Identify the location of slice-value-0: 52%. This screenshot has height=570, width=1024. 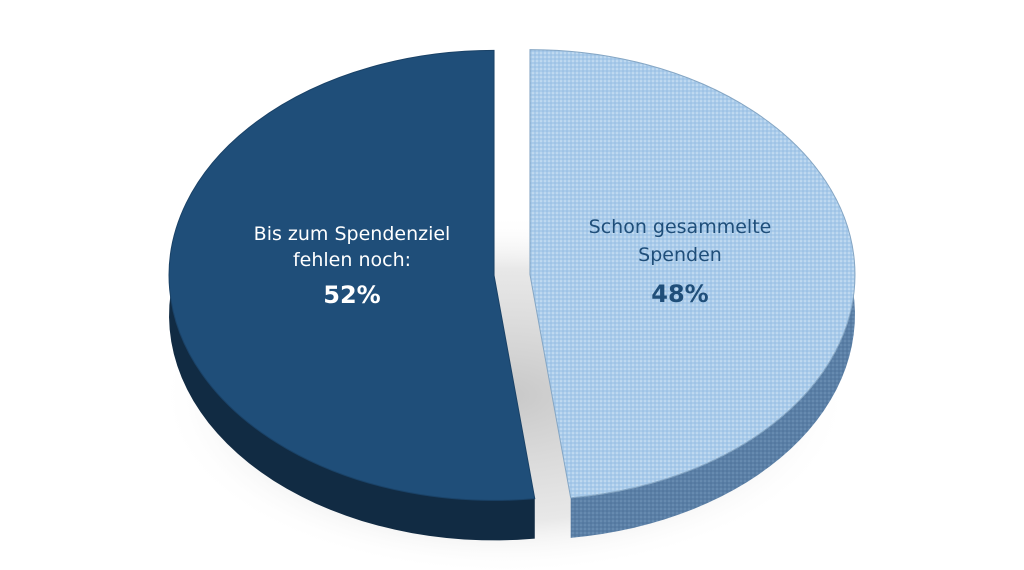
(351, 295).